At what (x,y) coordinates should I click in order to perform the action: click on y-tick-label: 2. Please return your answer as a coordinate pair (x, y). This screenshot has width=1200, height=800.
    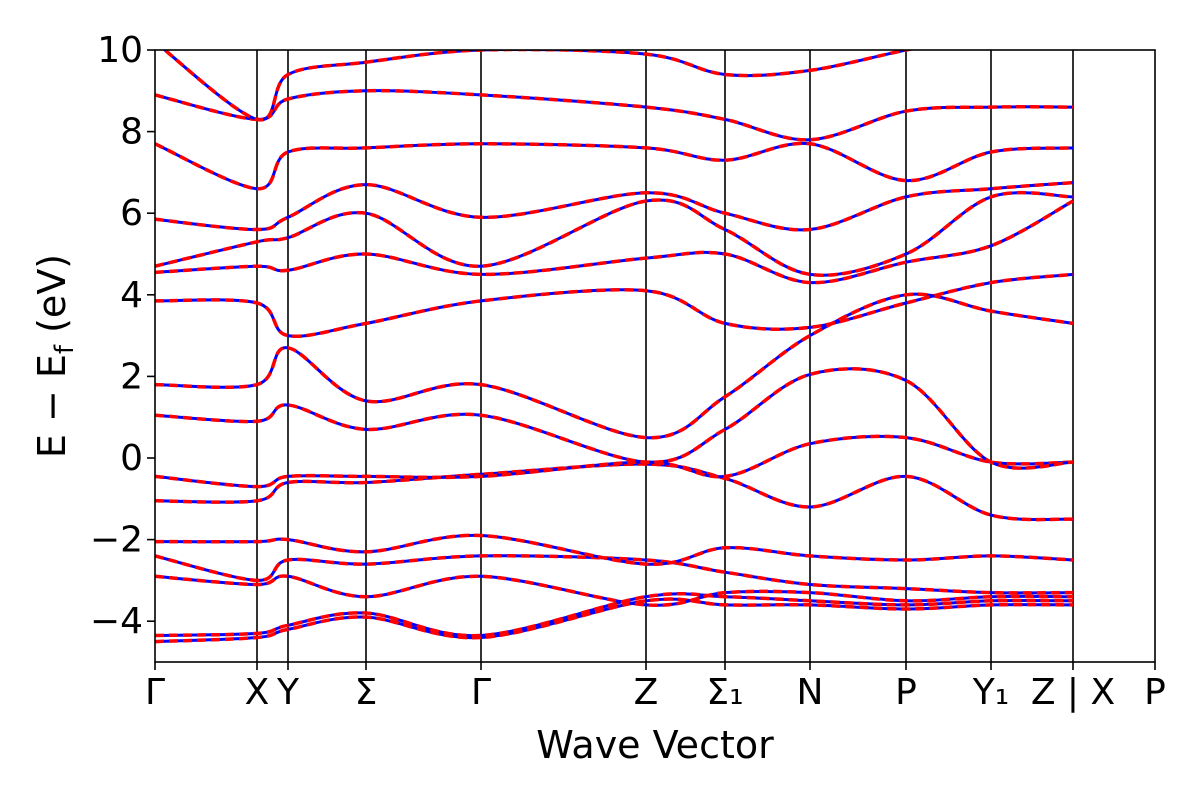
    Looking at the image, I should click on (131, 376).